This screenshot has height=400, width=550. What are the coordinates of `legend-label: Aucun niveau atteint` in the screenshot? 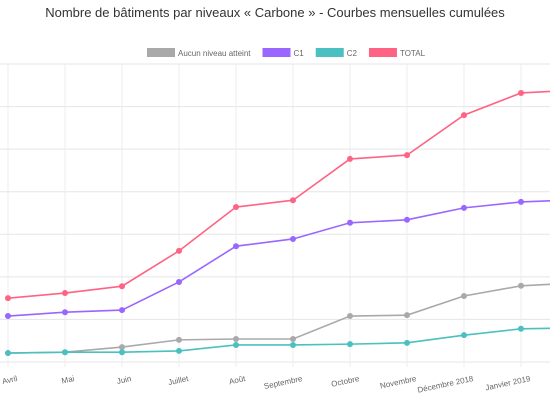 It's located at (214, 53).